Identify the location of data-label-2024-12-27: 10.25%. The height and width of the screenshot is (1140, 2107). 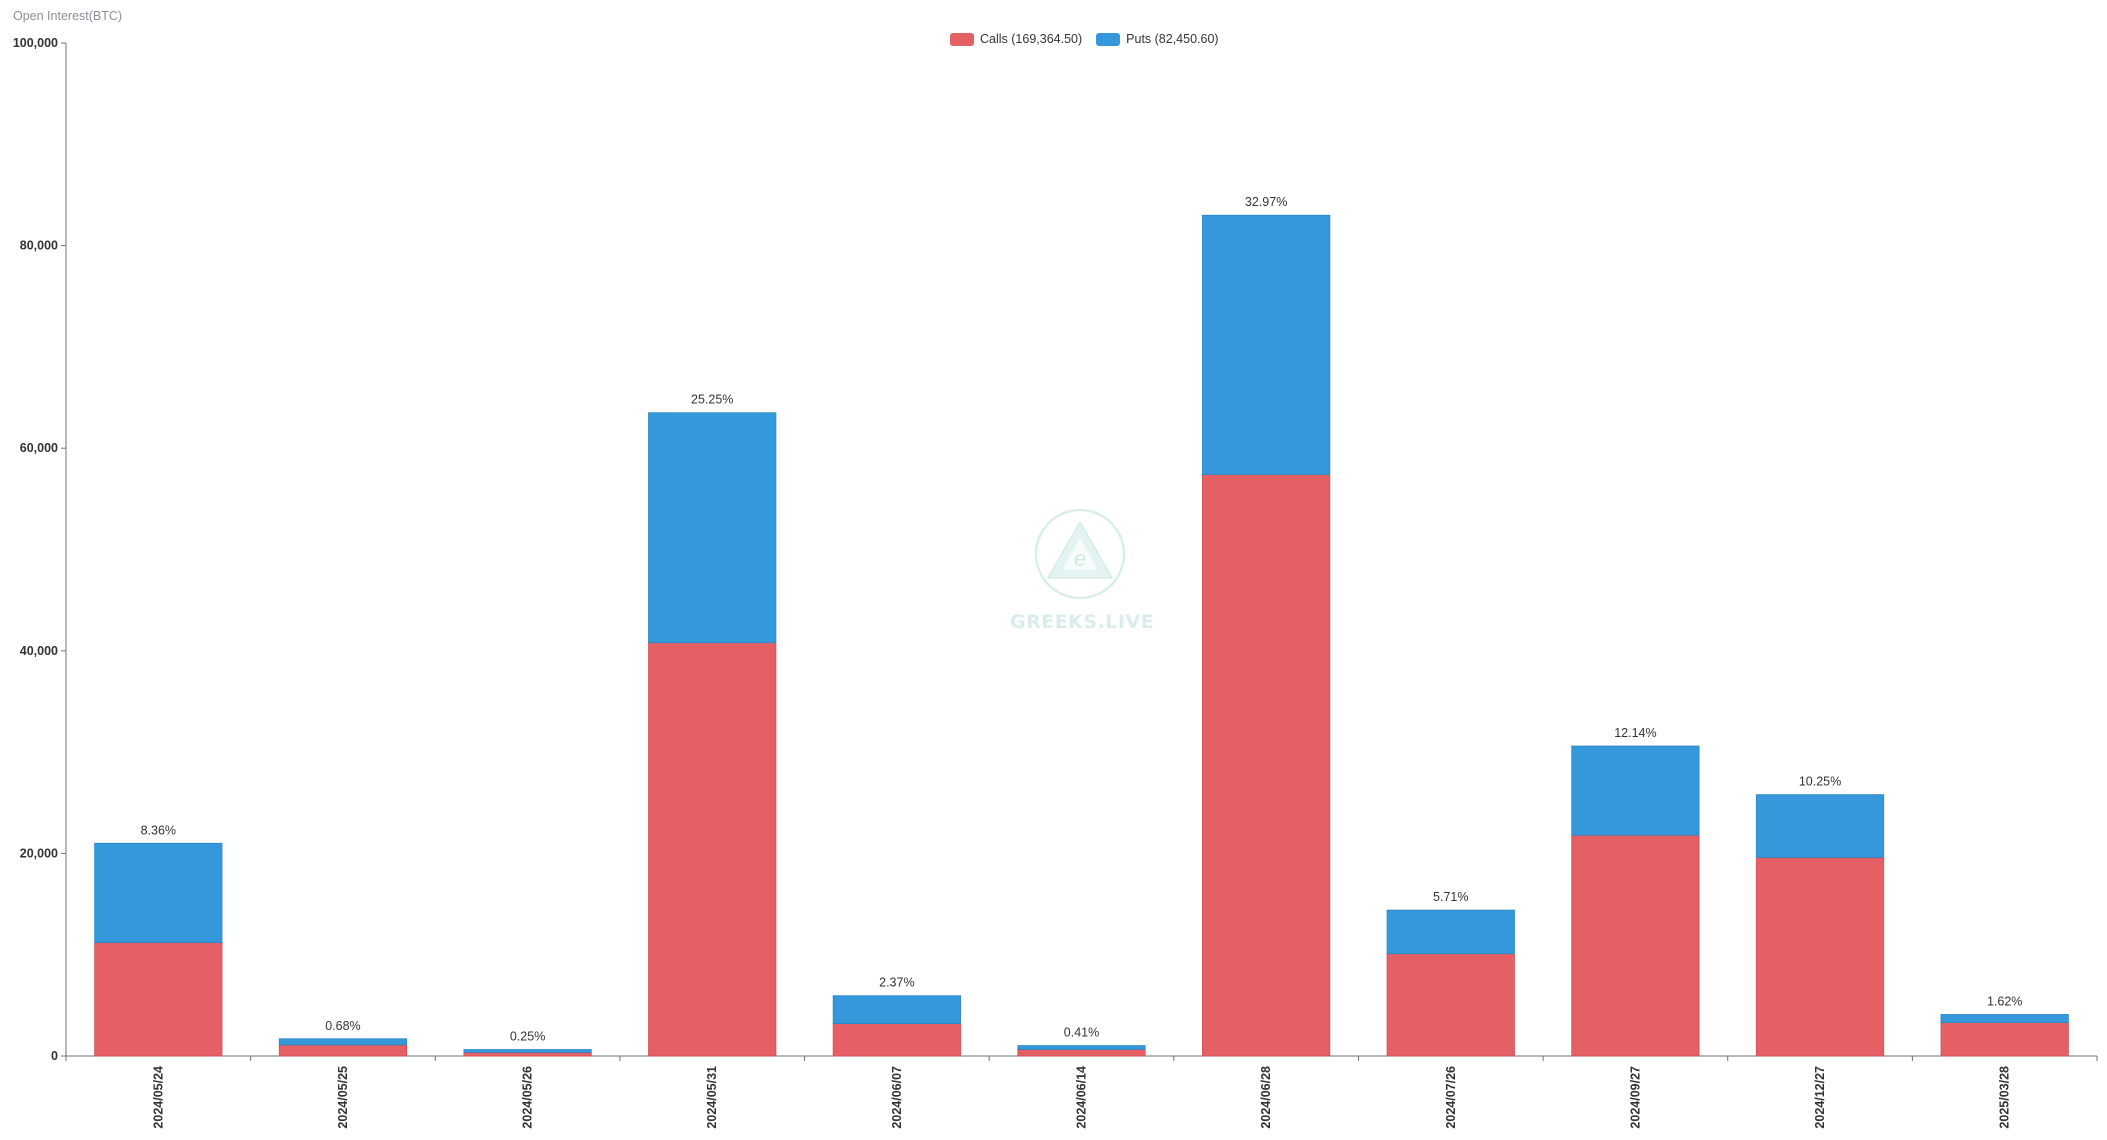
(1820, 782).